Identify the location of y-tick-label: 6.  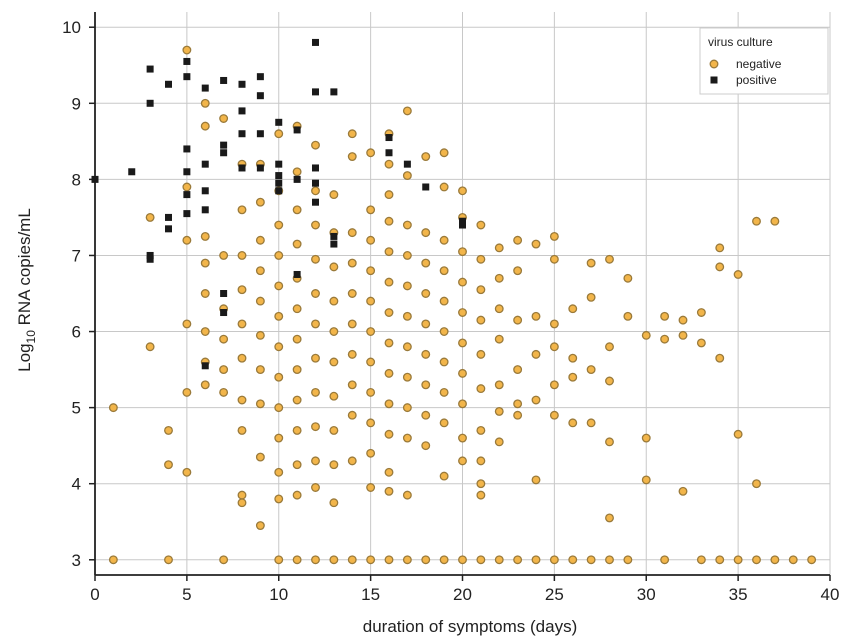
(76, 332).